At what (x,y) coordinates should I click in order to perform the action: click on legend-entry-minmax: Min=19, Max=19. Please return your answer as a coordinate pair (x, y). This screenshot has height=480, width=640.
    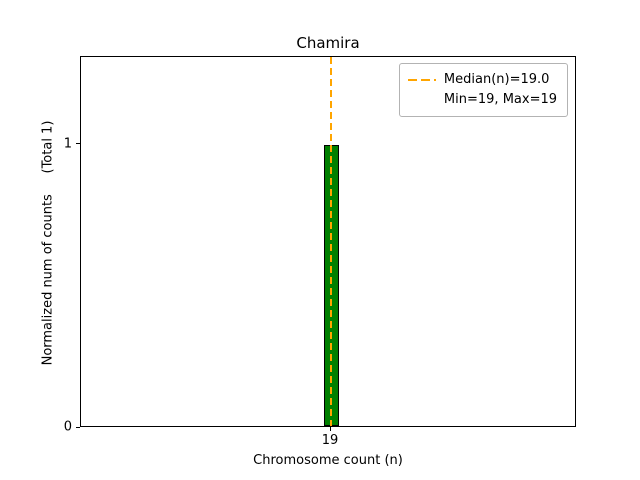
    Looking at the image, I should click on (500, 99).